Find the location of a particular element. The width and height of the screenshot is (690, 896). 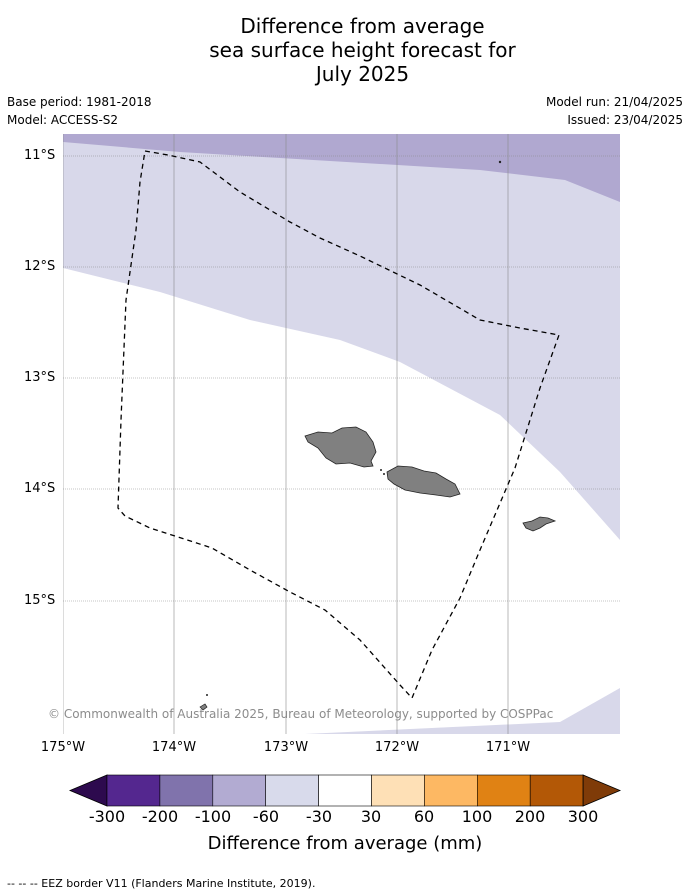

title-line-1: Difference from average is located at coordinates (362, 26).